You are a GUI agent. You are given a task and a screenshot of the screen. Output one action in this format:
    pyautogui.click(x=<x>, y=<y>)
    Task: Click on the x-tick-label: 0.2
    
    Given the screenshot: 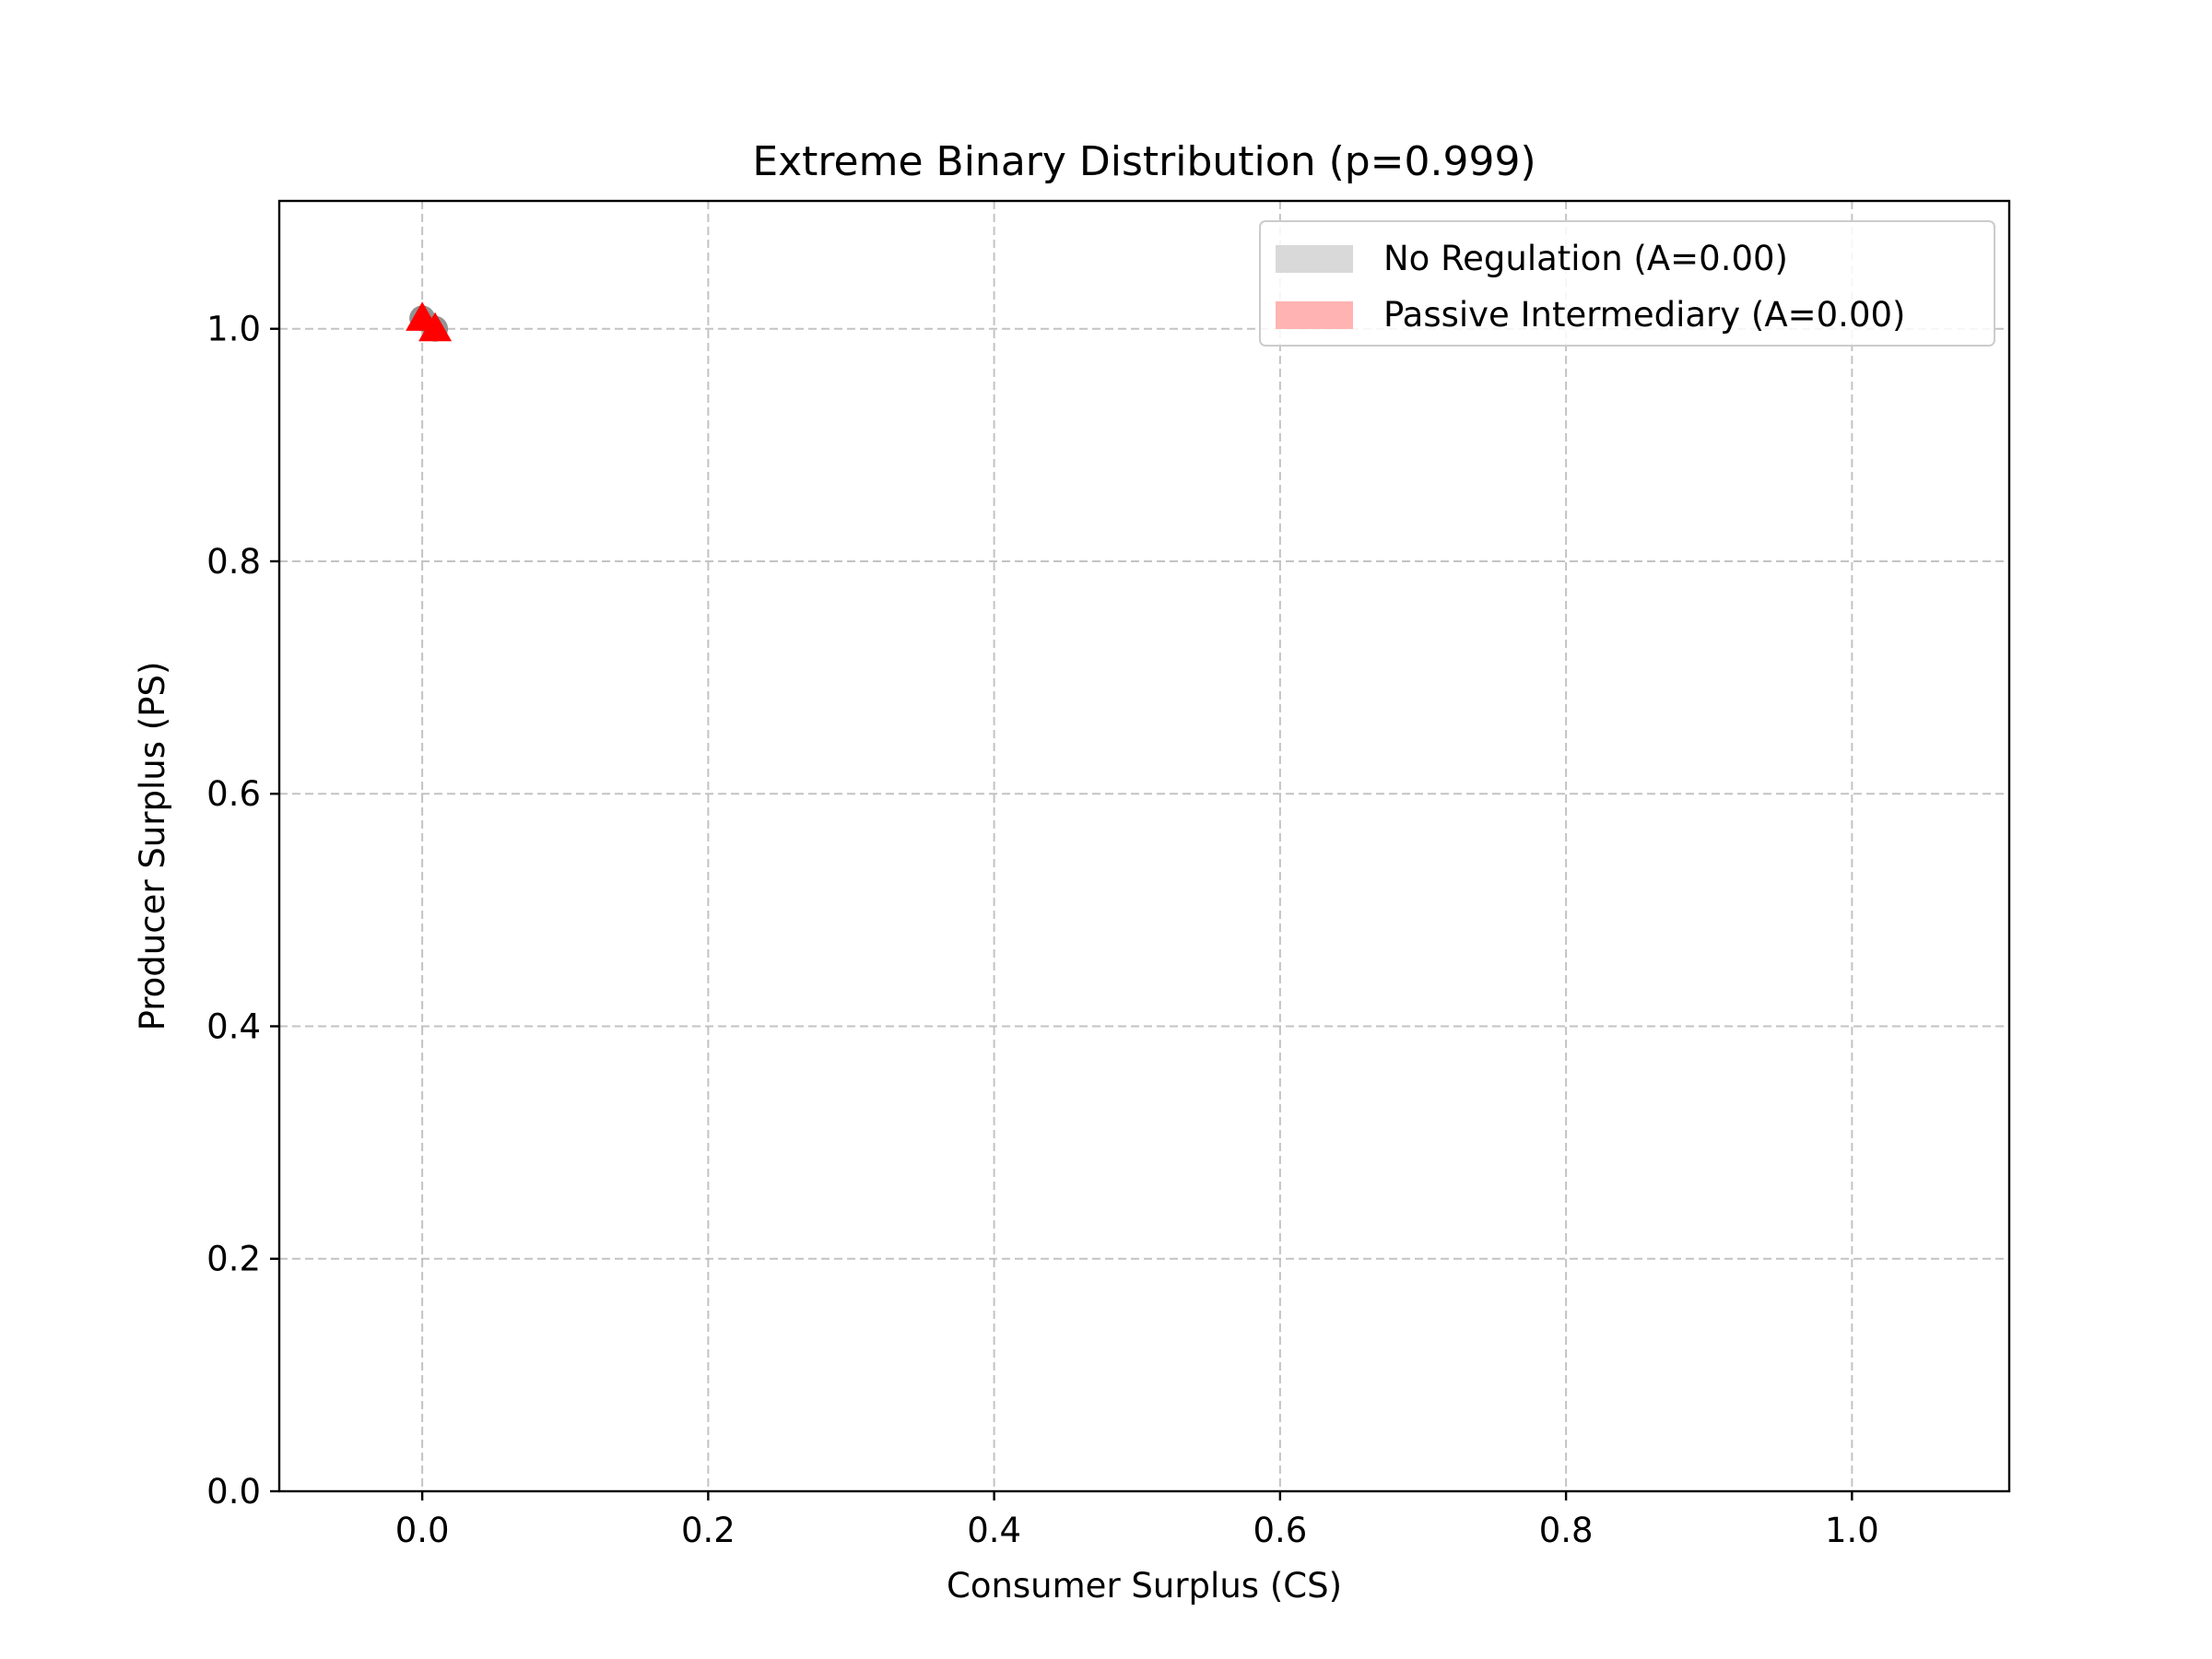 What is the action you would take?
    pyautogui.click(x=708, y=1530)
    